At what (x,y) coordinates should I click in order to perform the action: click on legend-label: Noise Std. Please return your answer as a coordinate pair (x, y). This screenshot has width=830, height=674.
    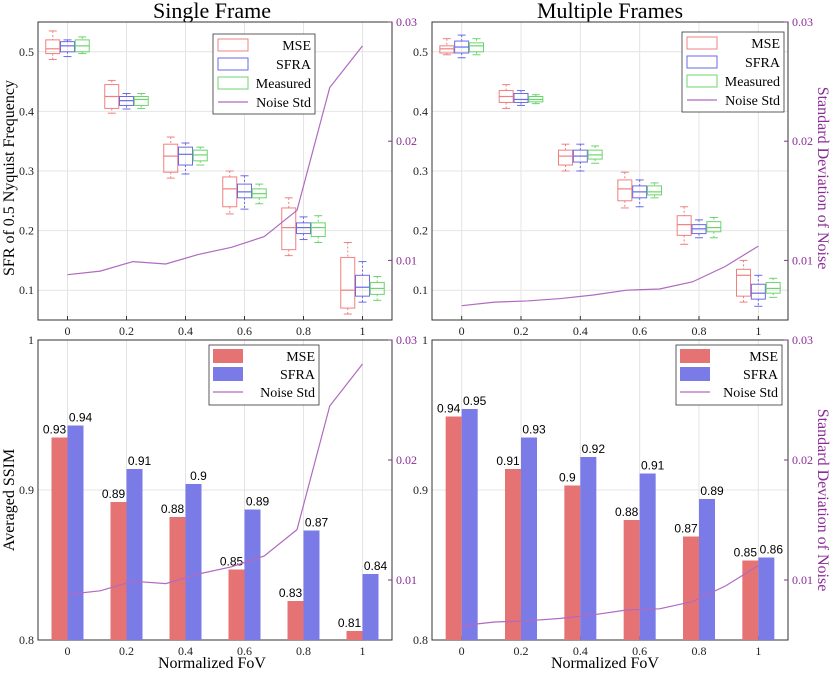
    Looking at the image, I should click on (752, 101).